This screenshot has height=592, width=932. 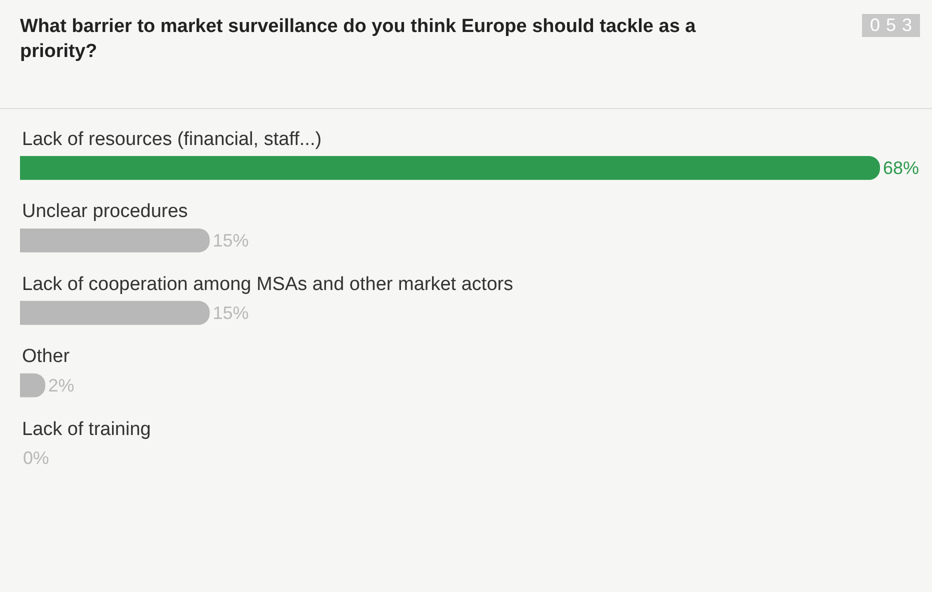 What do you see at coordinates (46, 356) in the screenshot?
I see `y-tick-label: Other` at bounding box center [46, 356].